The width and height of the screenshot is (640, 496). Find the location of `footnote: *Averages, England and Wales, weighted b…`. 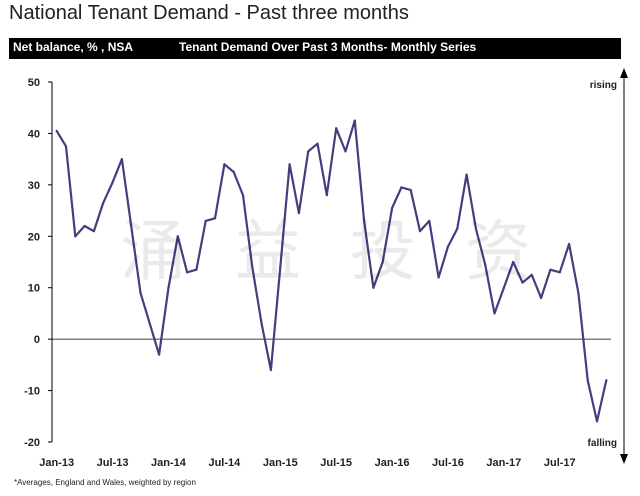

footnote: *Averages, England and Wales, weighted b… is located at coordinates (105, 482).